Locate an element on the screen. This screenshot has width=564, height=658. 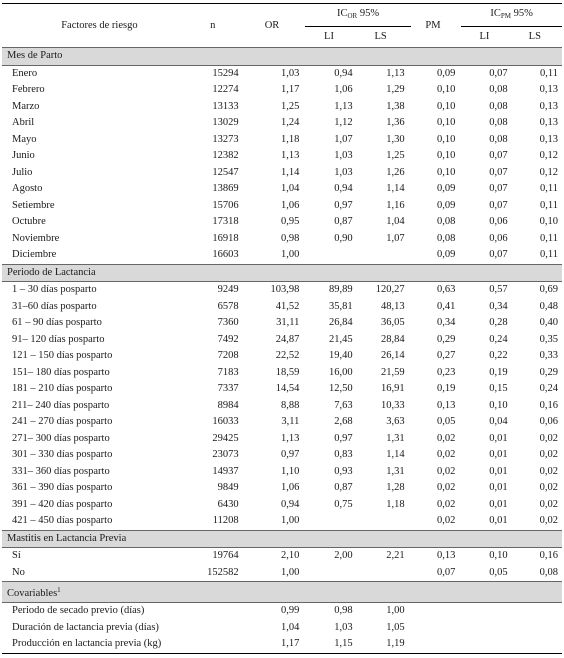
cell-or: 1,24 is located at coordinates (290, 123).